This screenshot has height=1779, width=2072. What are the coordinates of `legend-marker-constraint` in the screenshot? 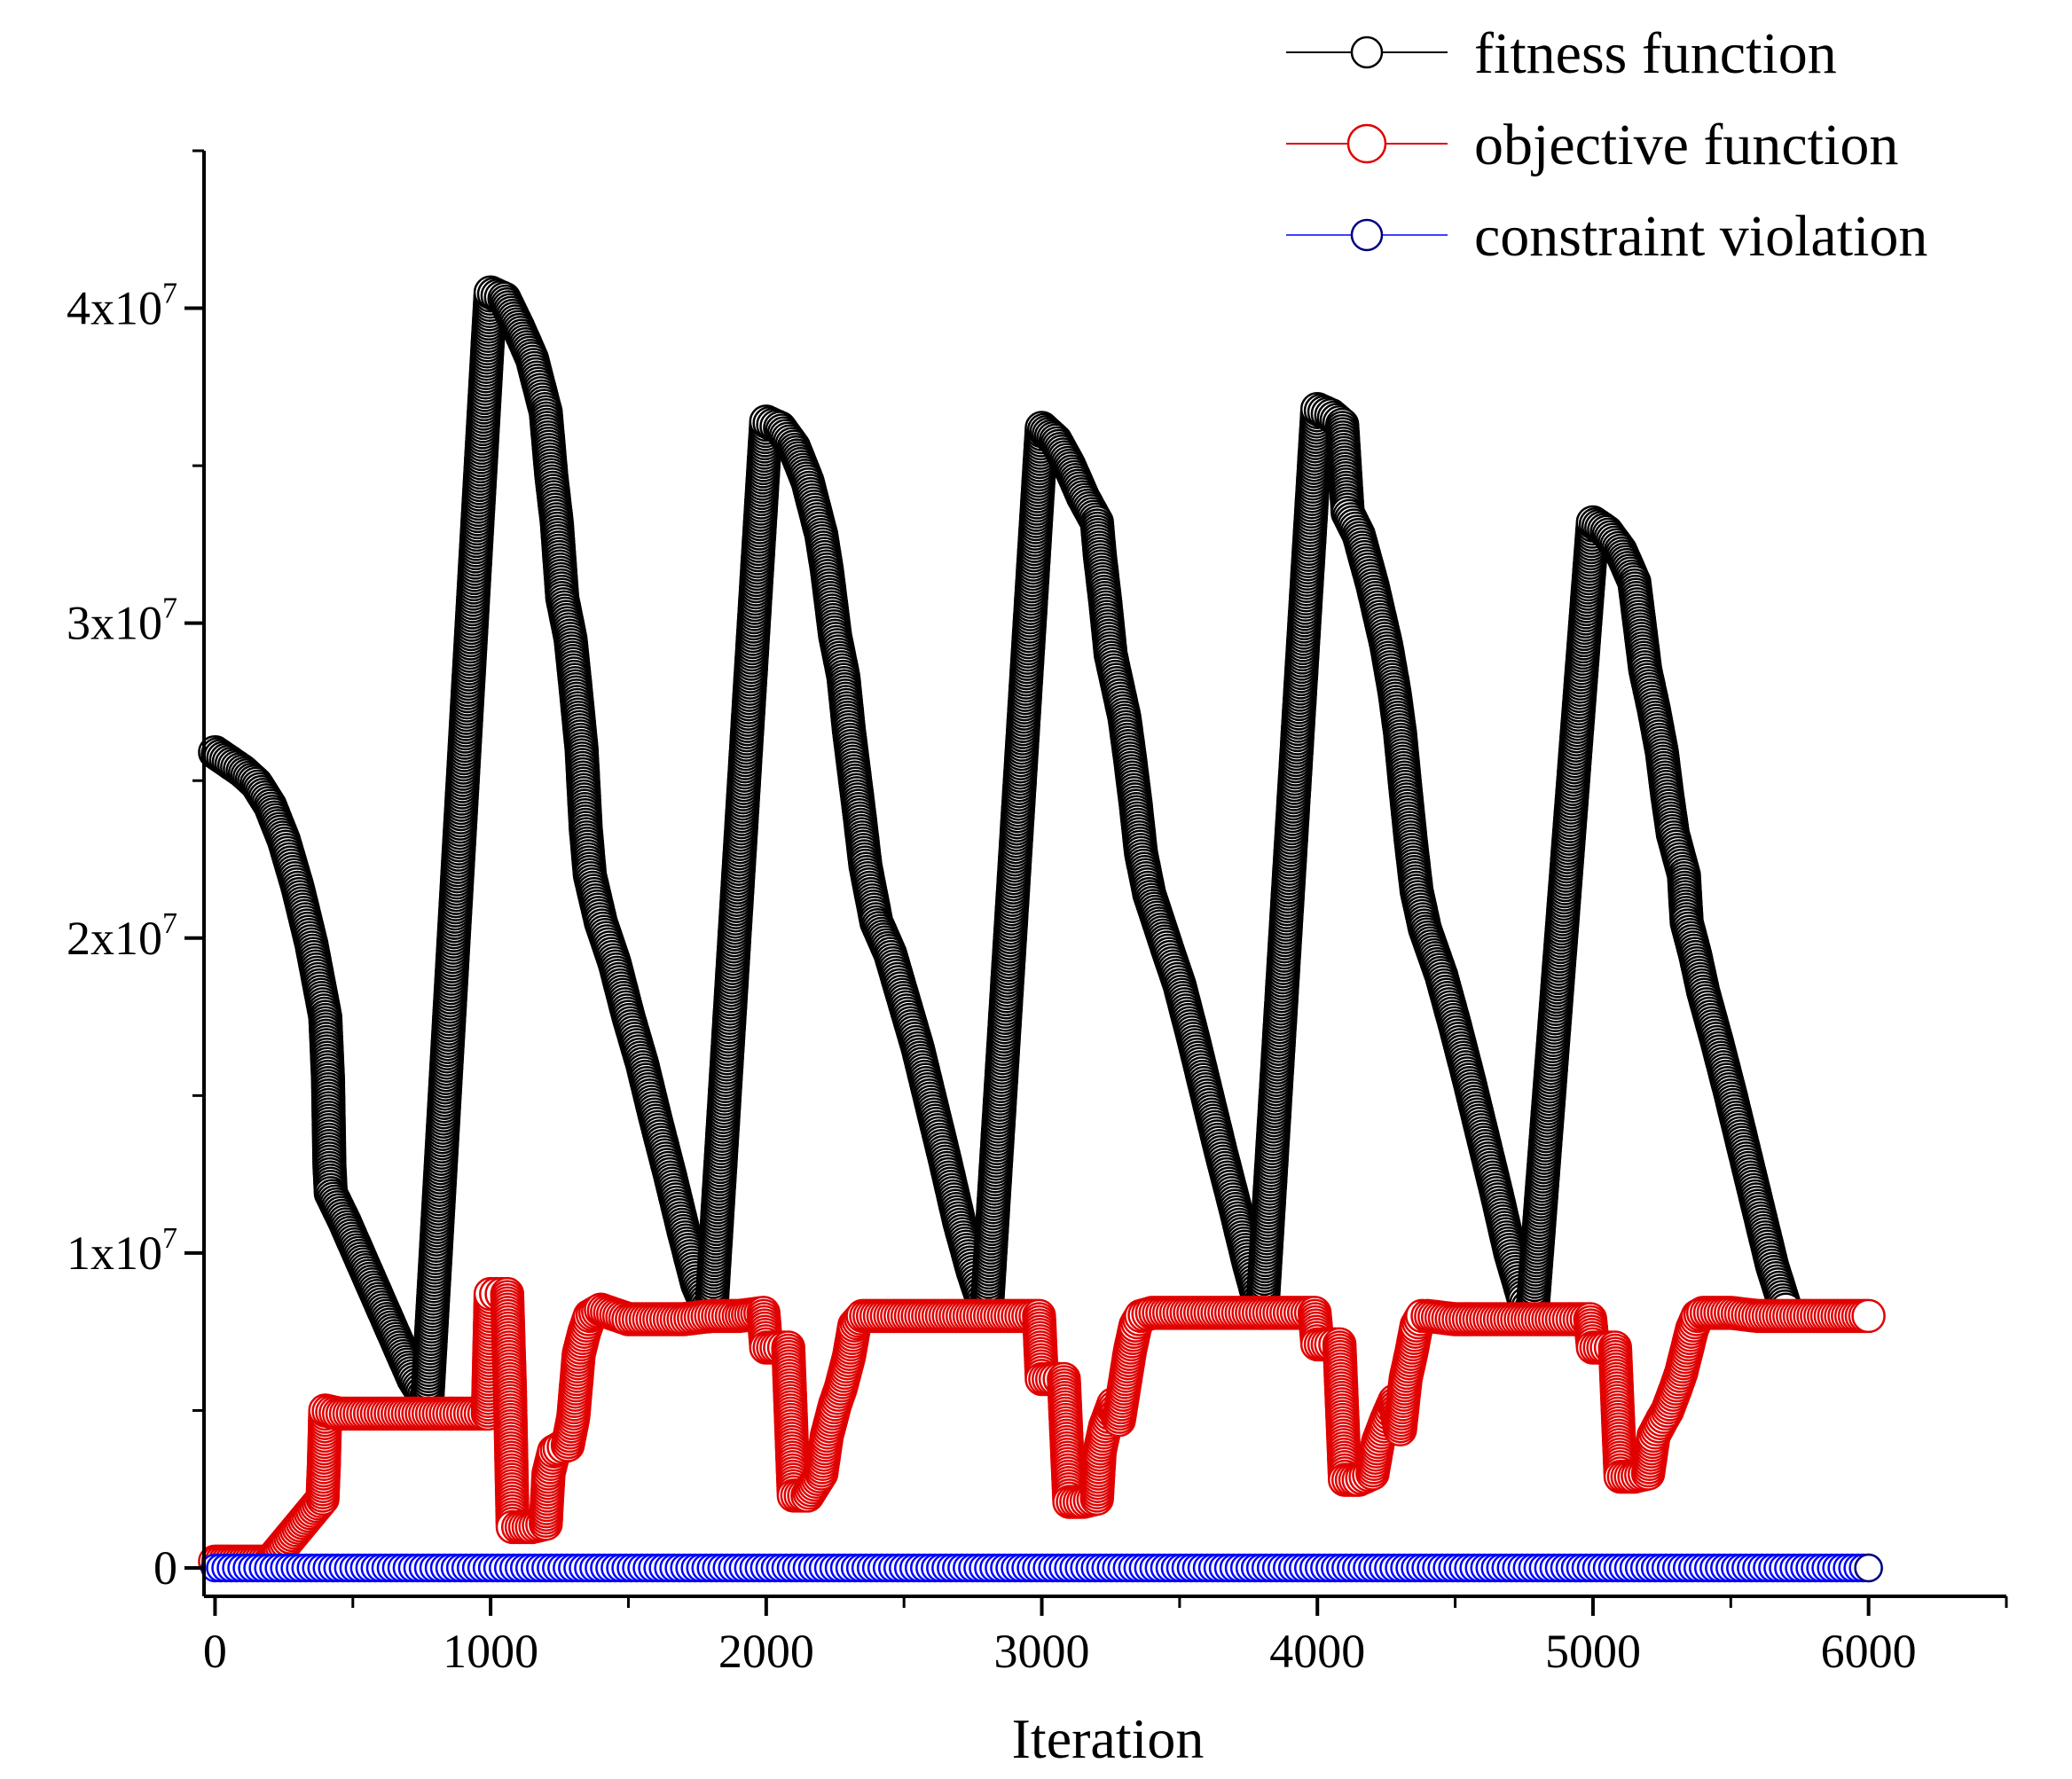 It's located at (1367, 235).